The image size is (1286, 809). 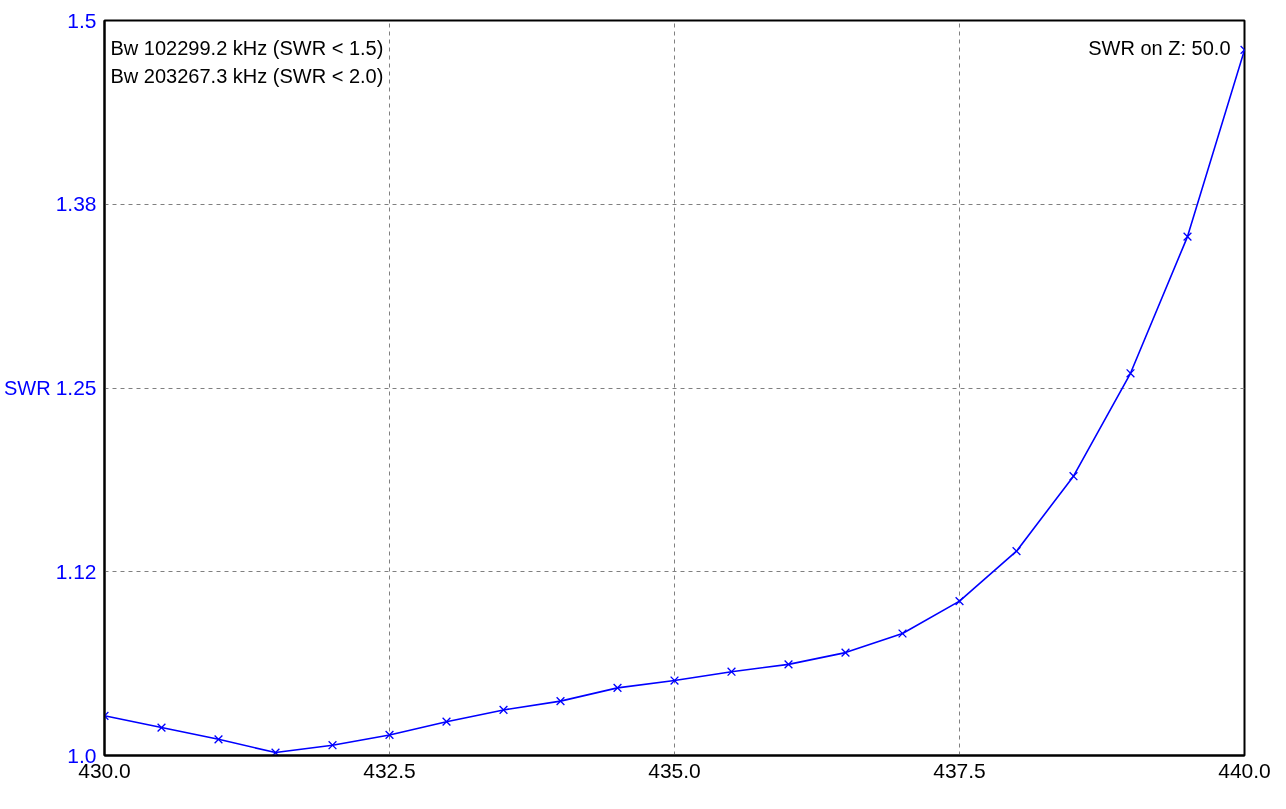 What do you see at coordinates (82, 20) in the screenshot?
I see `y-tick-label: 1.5` at bounding box center [82, 20].